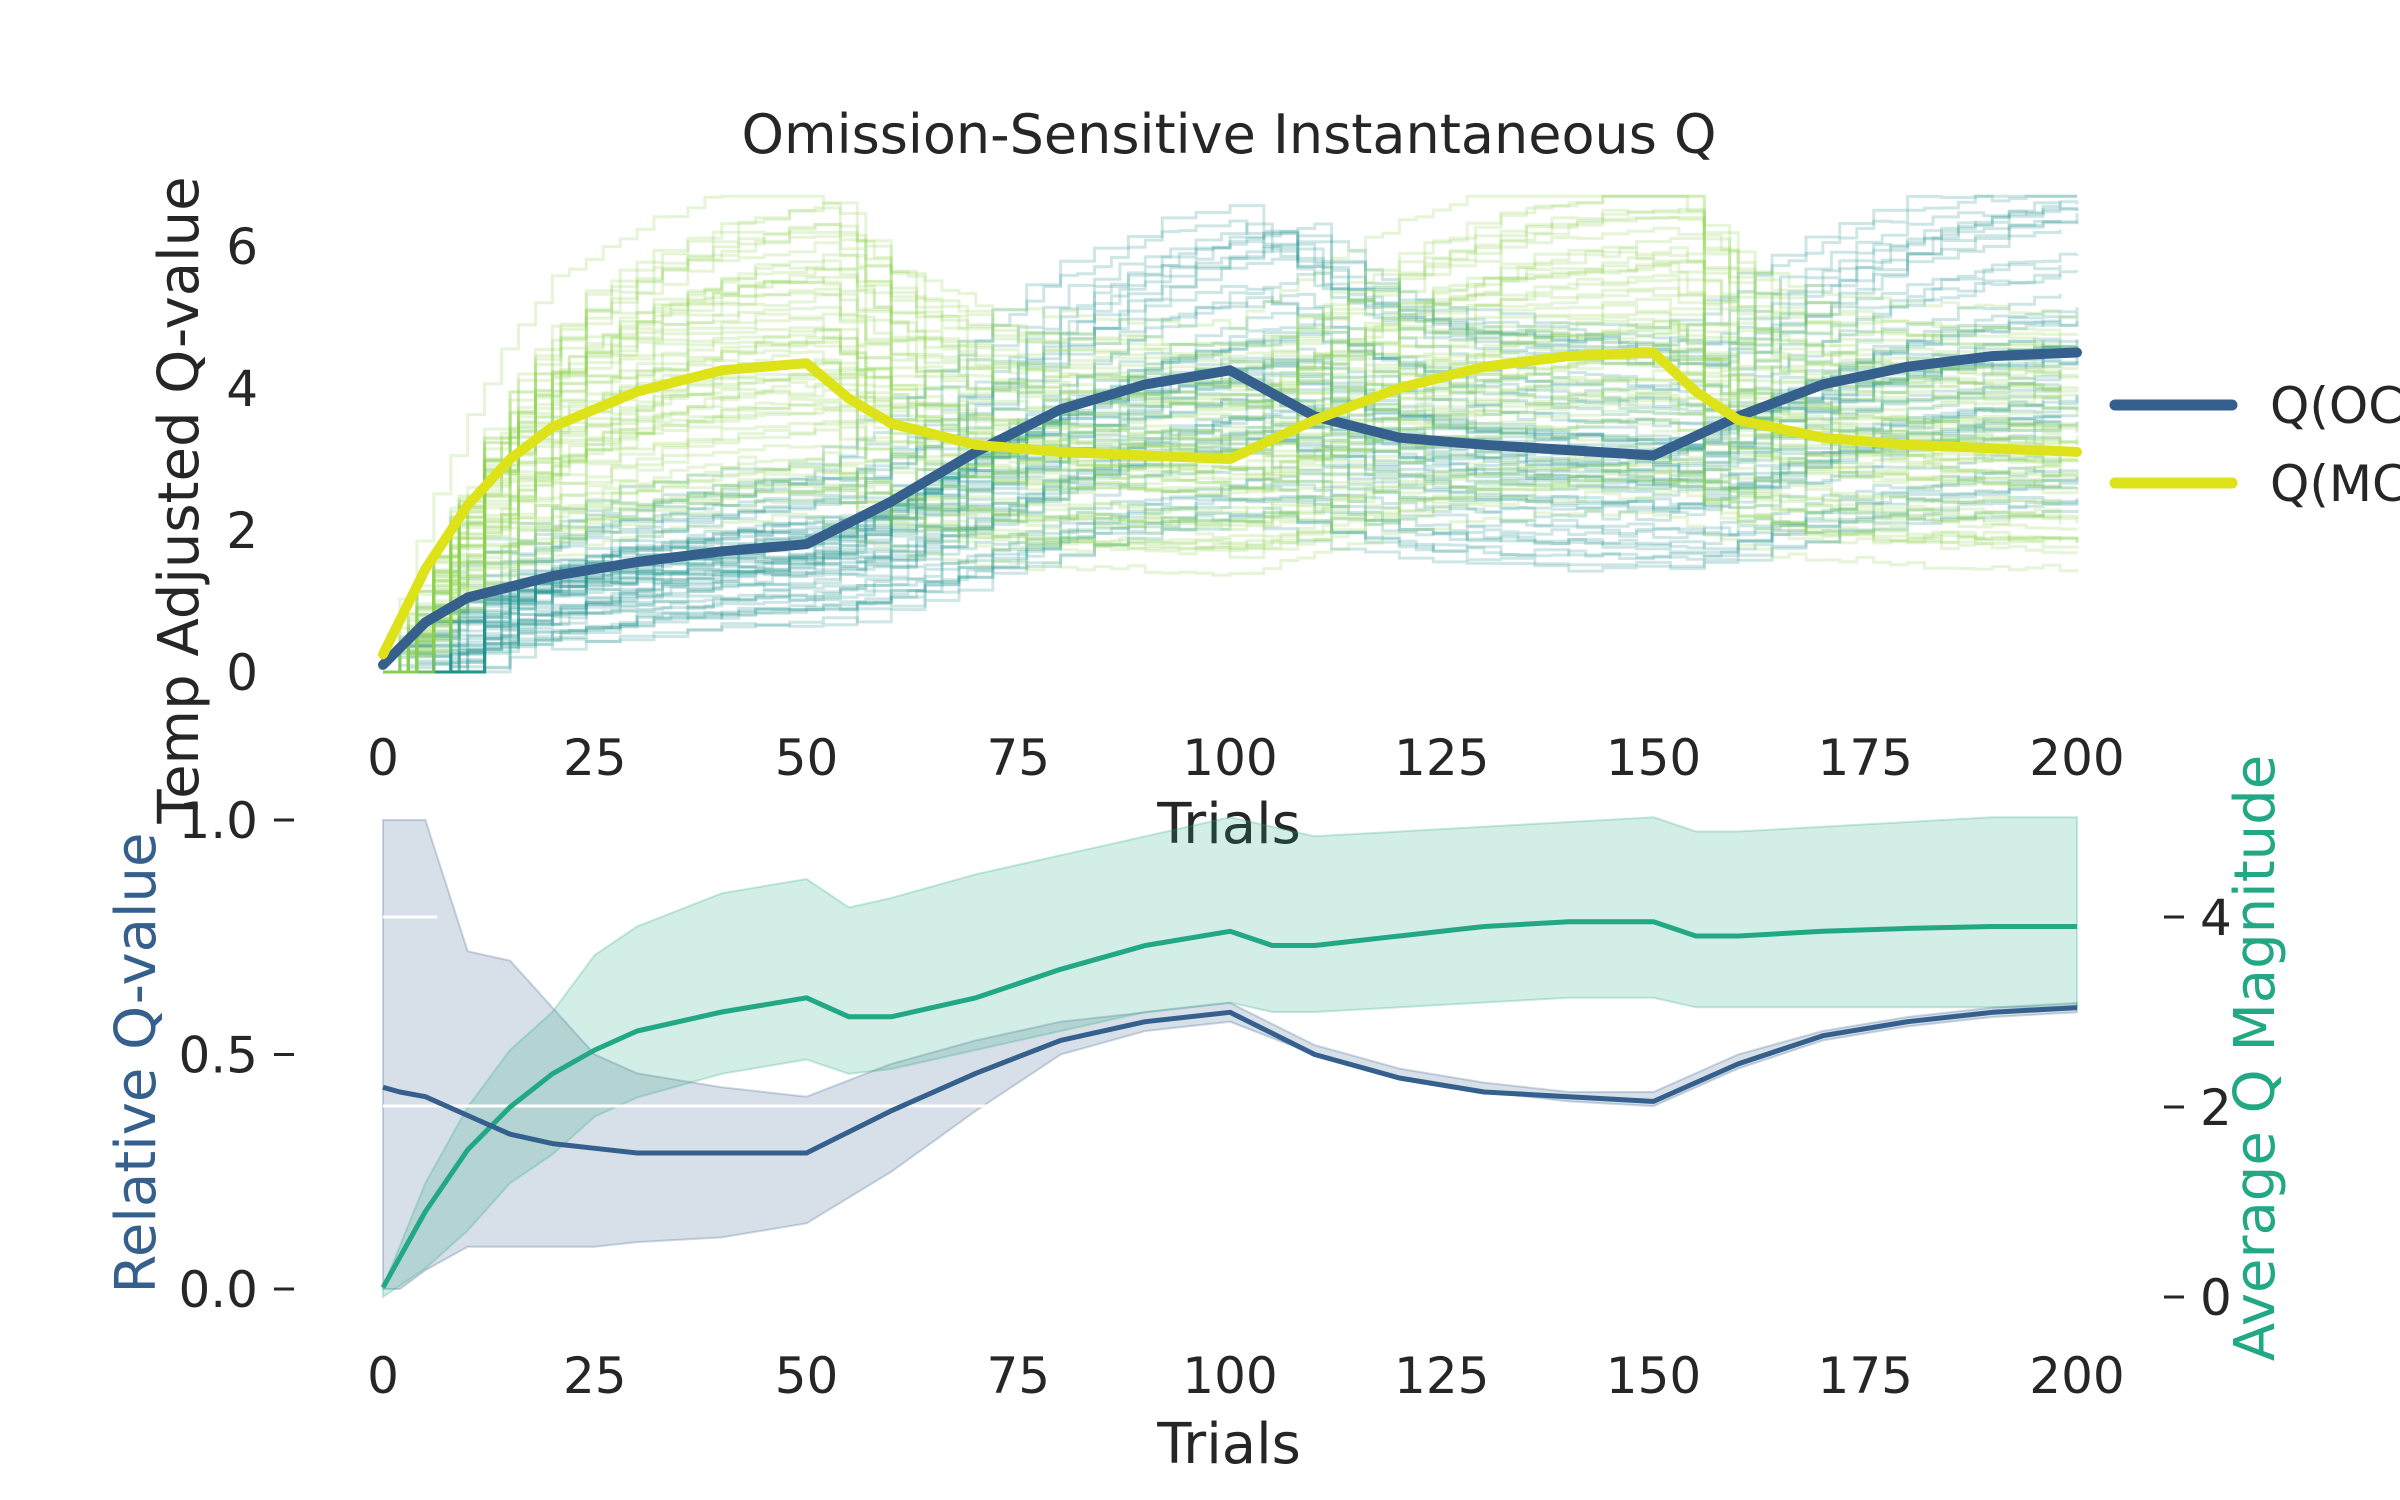 This screenshot has width=2400, height=1500. Describe the element at coordinates (2076, 758) in the screenshot. I see `top-x-tick-label: 200` at that location.